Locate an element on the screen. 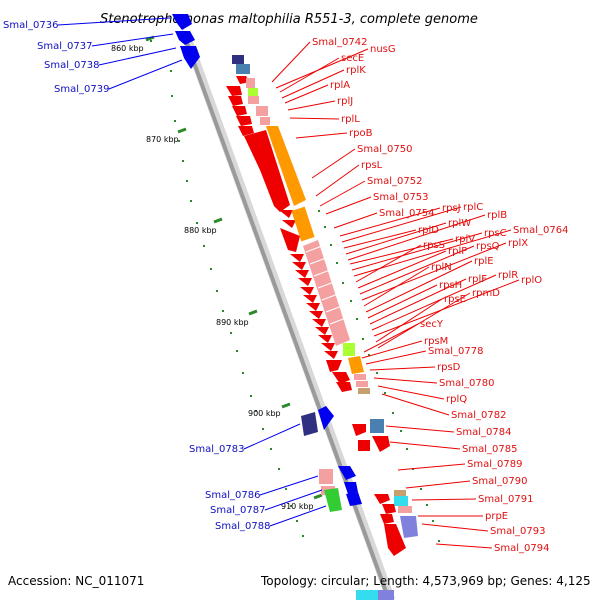 Image resolution: width=600 pixels, height=600 pixels. gene-label: rplR is located at coordinates (508, 275).